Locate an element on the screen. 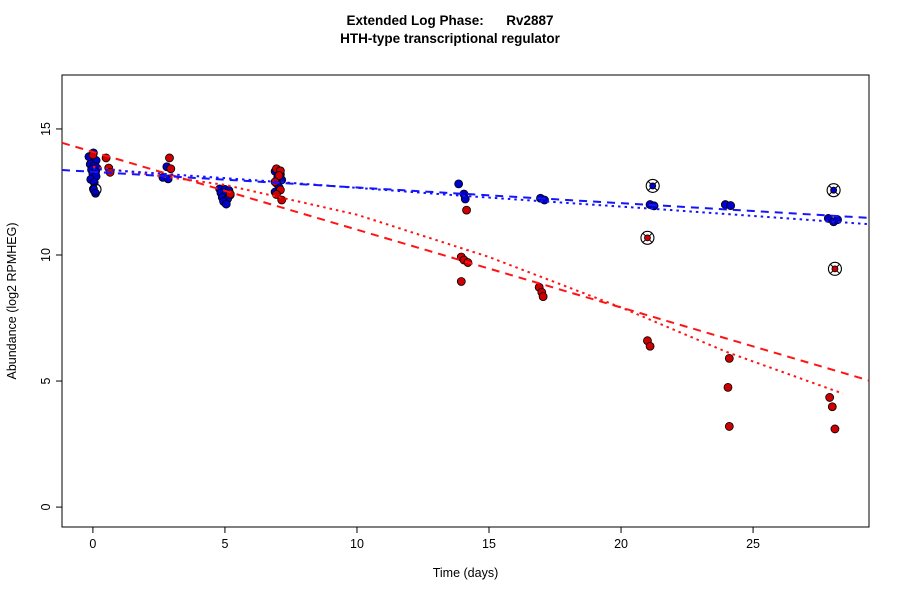  y-tick-label: 0 is located at coordinates (46, 507).